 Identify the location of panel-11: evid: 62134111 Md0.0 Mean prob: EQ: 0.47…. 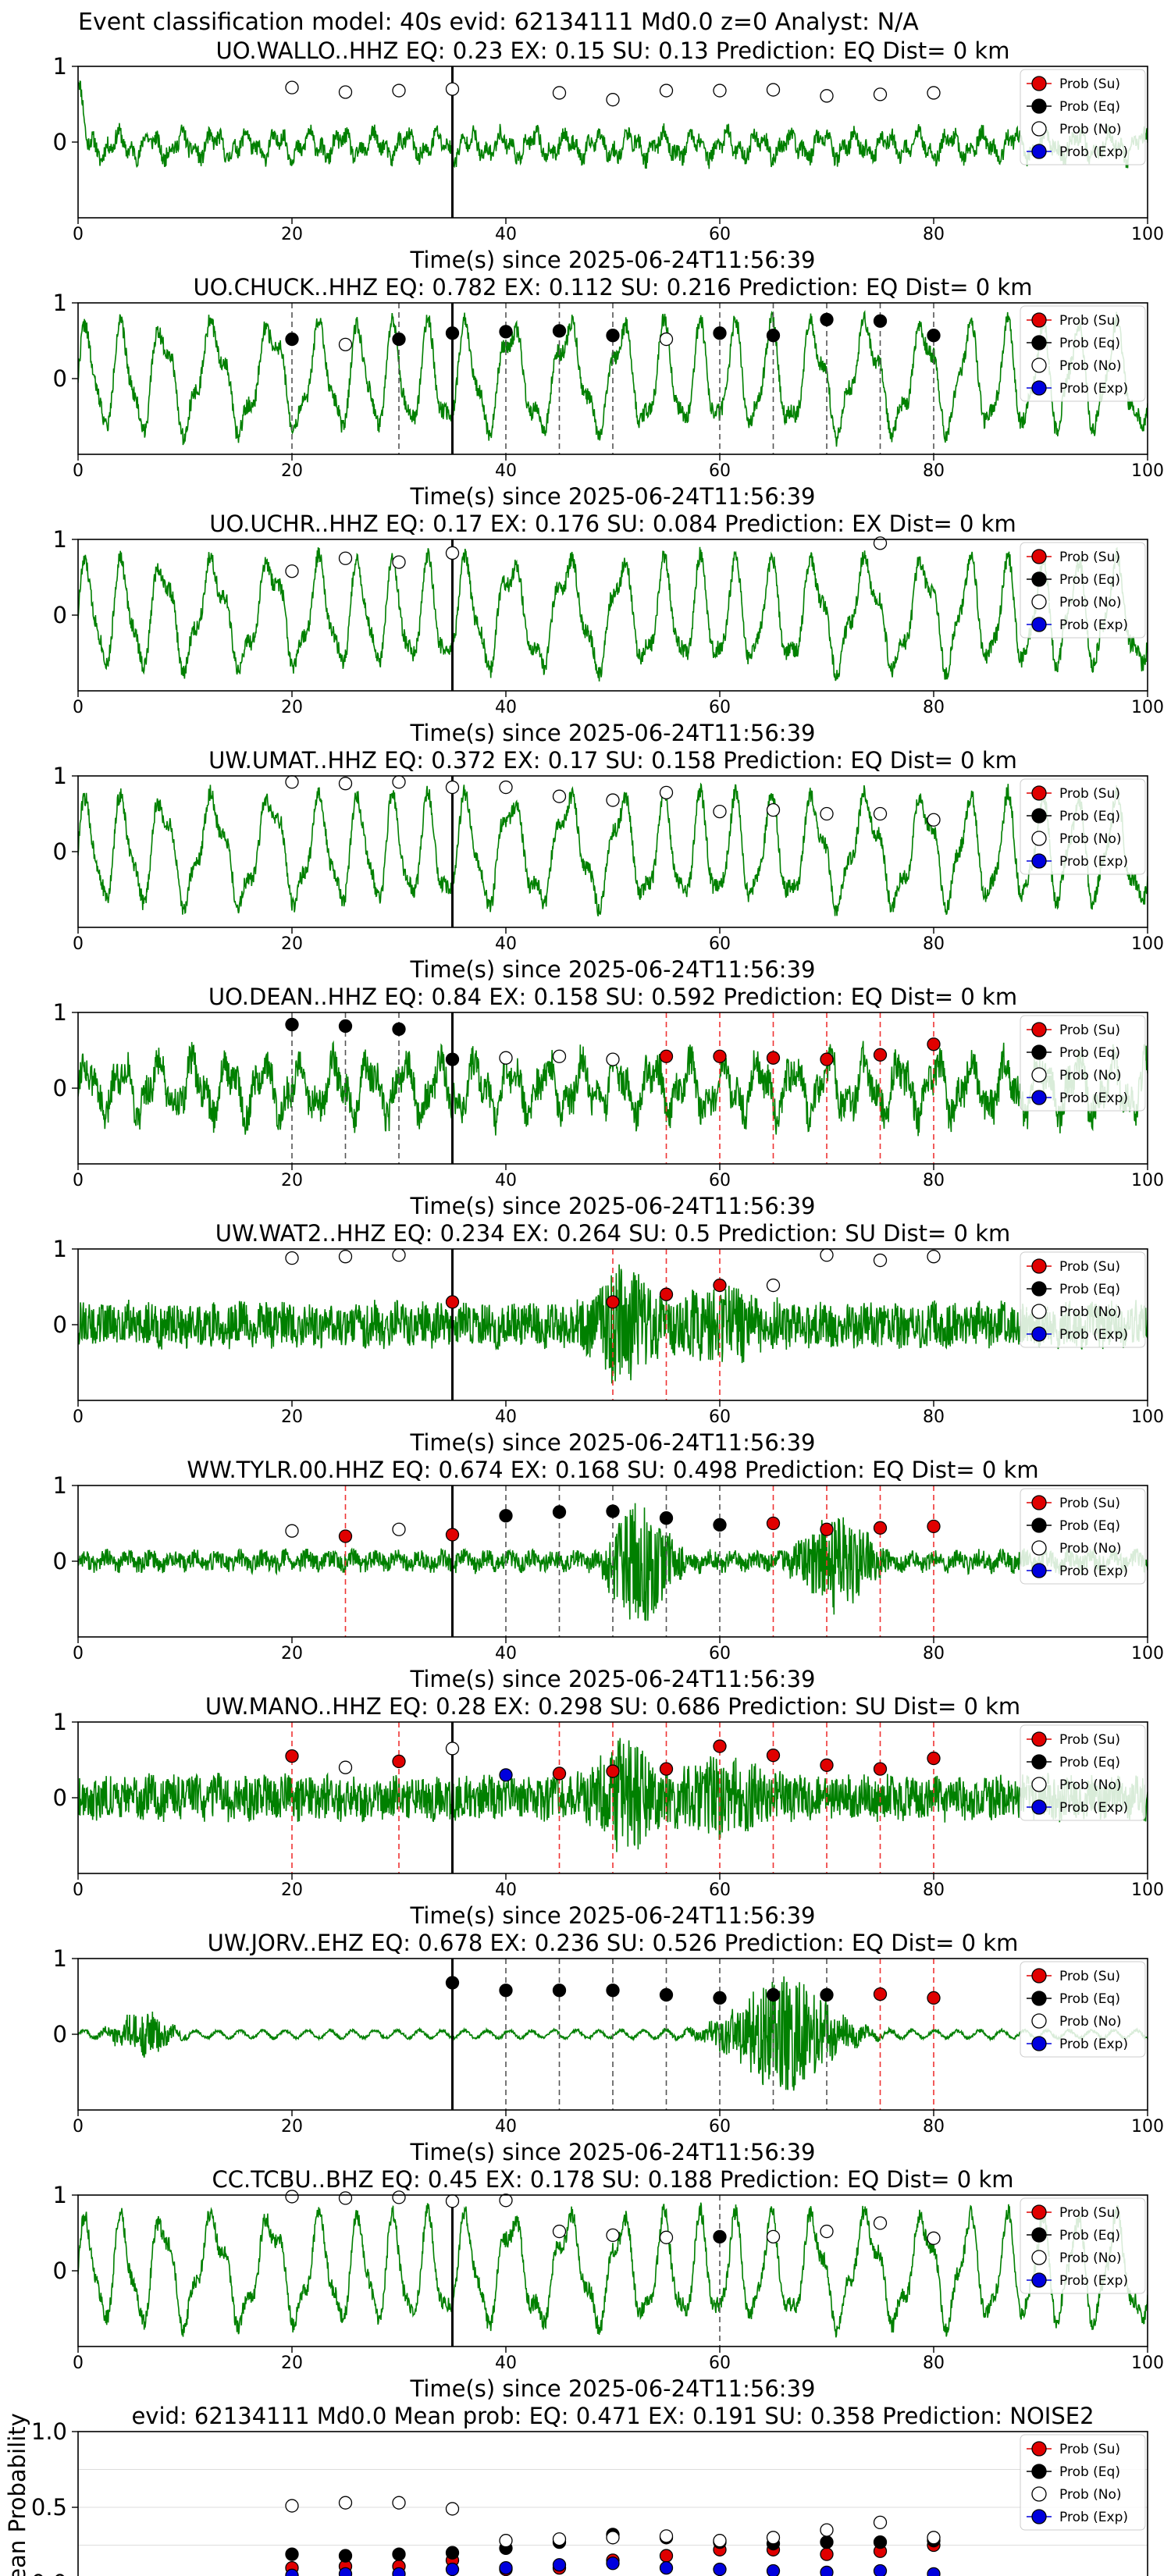
(576, 2489).